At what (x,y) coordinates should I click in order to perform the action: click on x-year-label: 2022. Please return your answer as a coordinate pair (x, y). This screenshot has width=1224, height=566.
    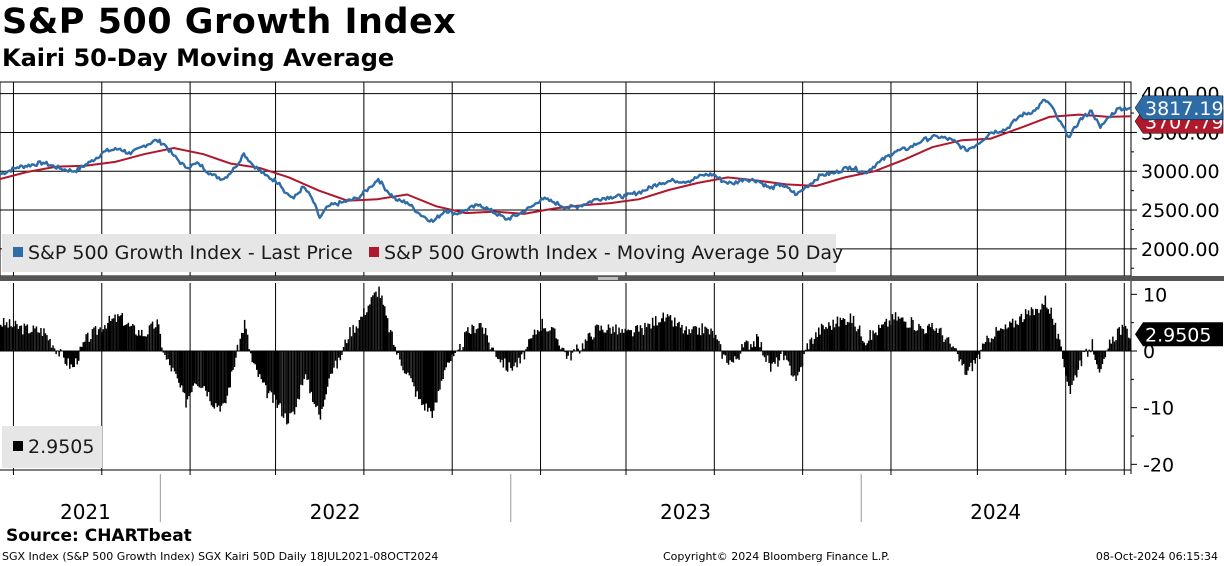
    Looking at the image, I should click on (335, 512).